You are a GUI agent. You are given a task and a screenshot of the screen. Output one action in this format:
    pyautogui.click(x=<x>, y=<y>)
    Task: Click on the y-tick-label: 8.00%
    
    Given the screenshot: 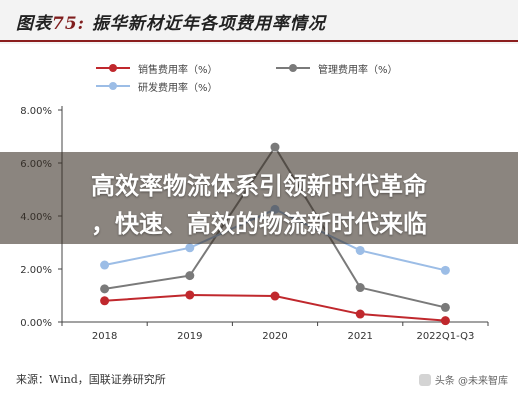 What is the action you would take?
    pyautogui.click(x=36, y=111)
    